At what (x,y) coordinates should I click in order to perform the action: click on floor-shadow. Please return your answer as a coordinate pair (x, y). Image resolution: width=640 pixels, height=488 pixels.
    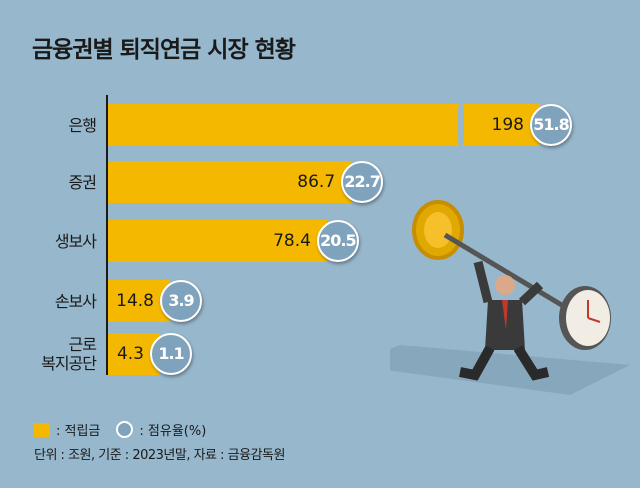
    Looking at the image, I should click on (510, 370).